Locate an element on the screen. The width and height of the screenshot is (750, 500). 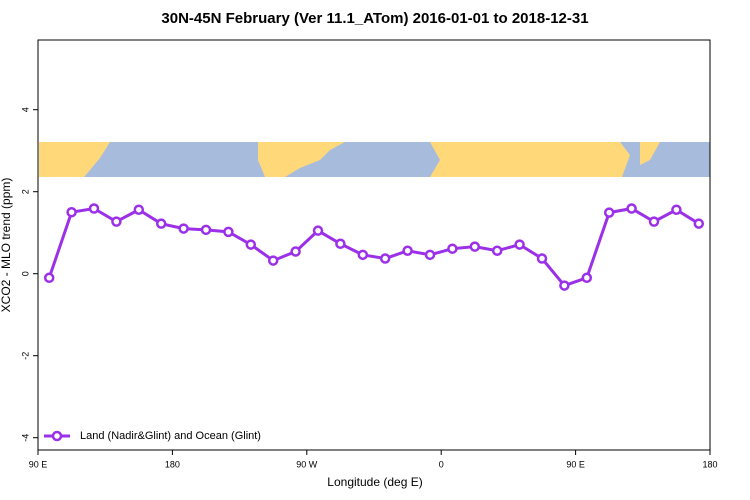
y-tick-label: -2 is located at coordinates (25, 356).